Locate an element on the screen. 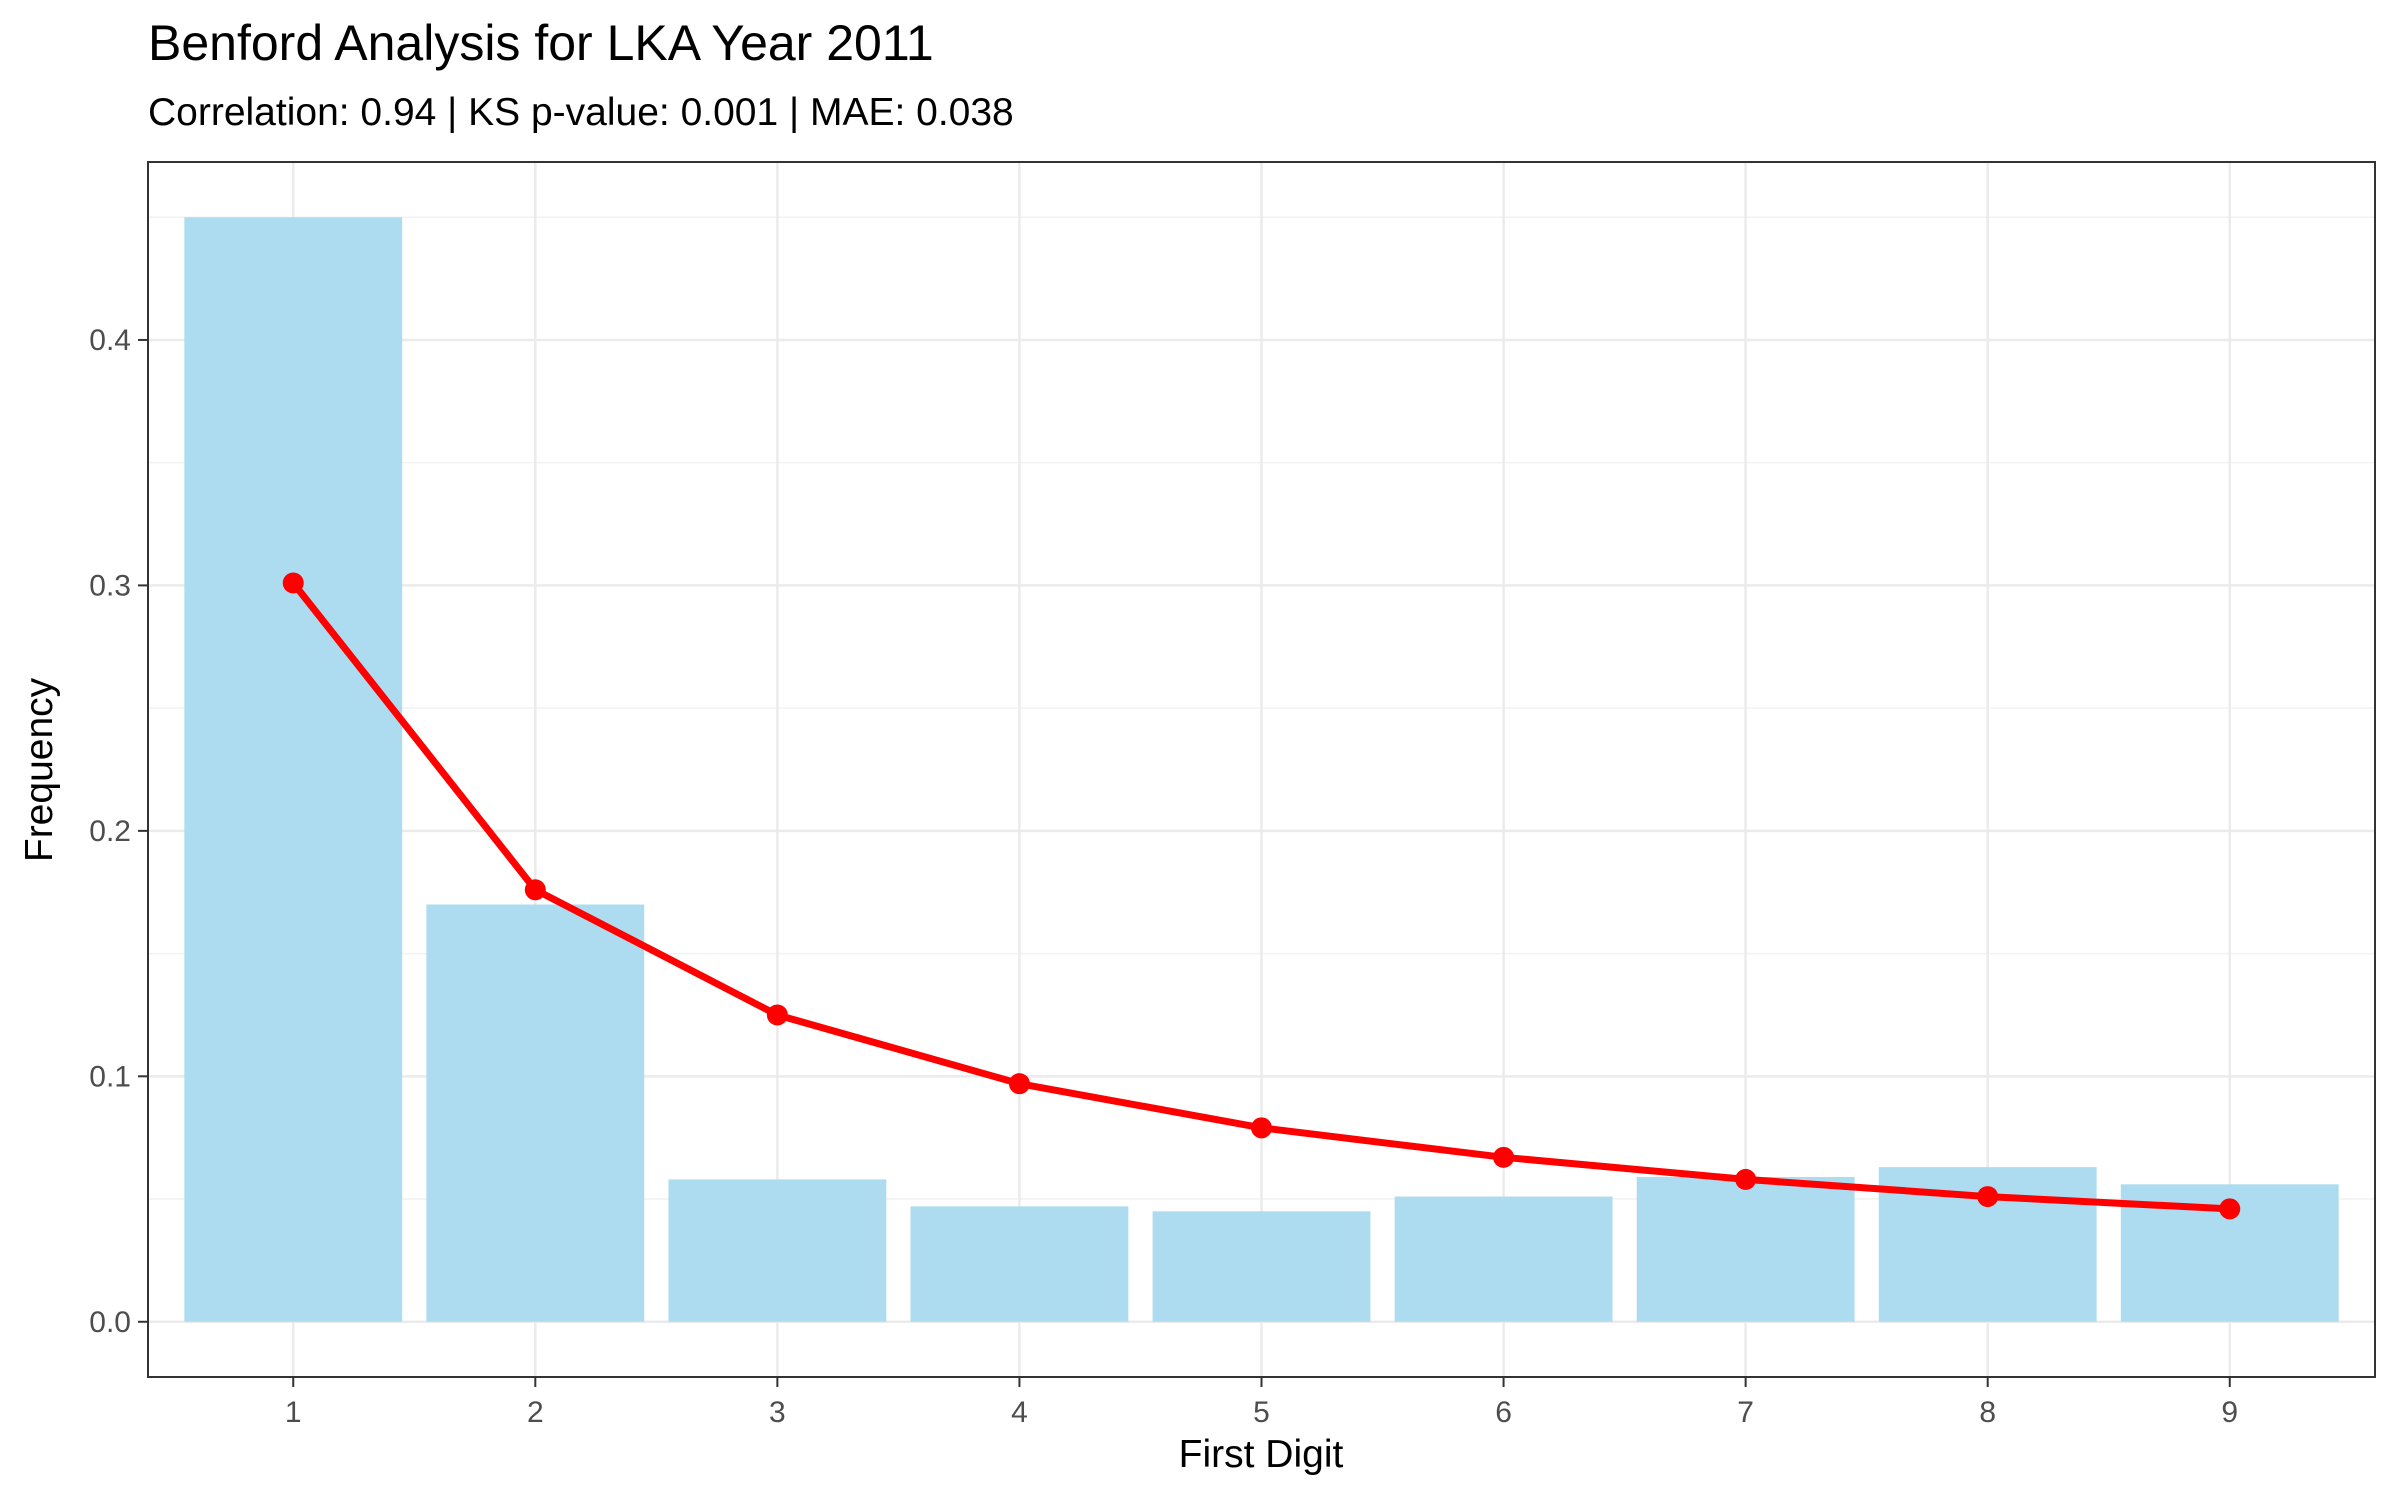  y-axis-title: Frequency is located at coordinates (39, 769).